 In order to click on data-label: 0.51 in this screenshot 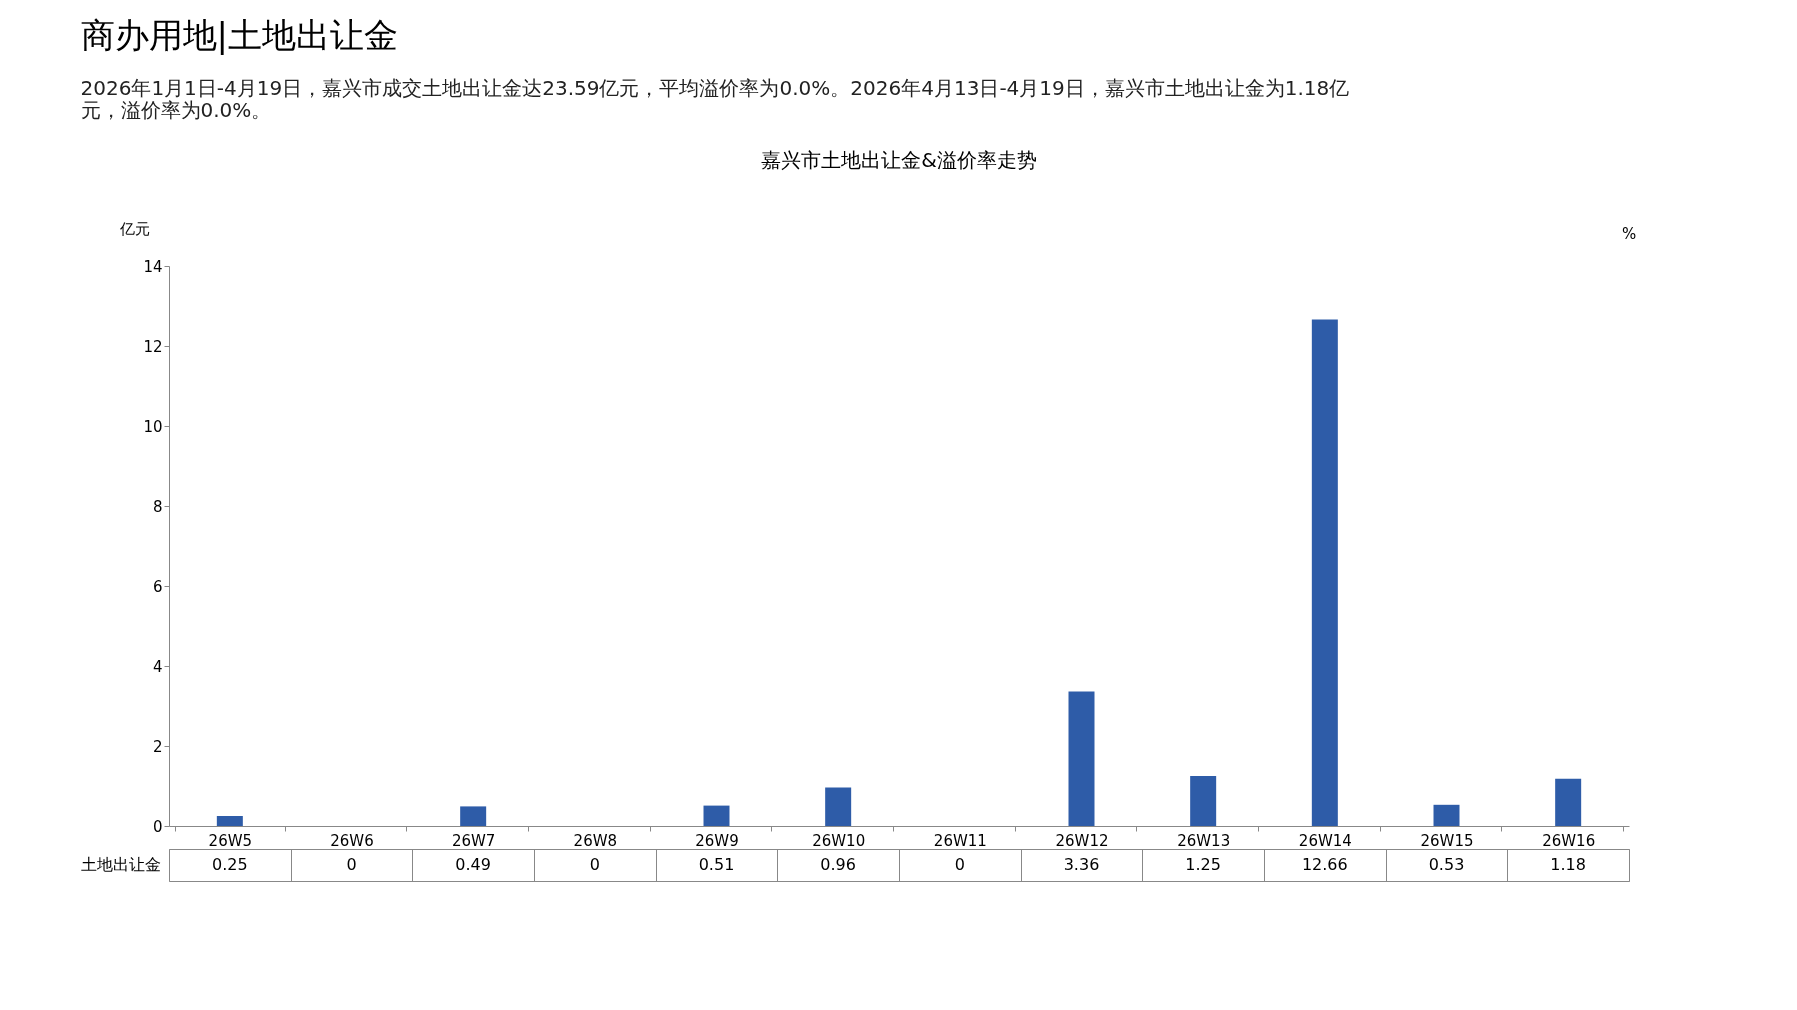, I will do `click(716, 864)`.